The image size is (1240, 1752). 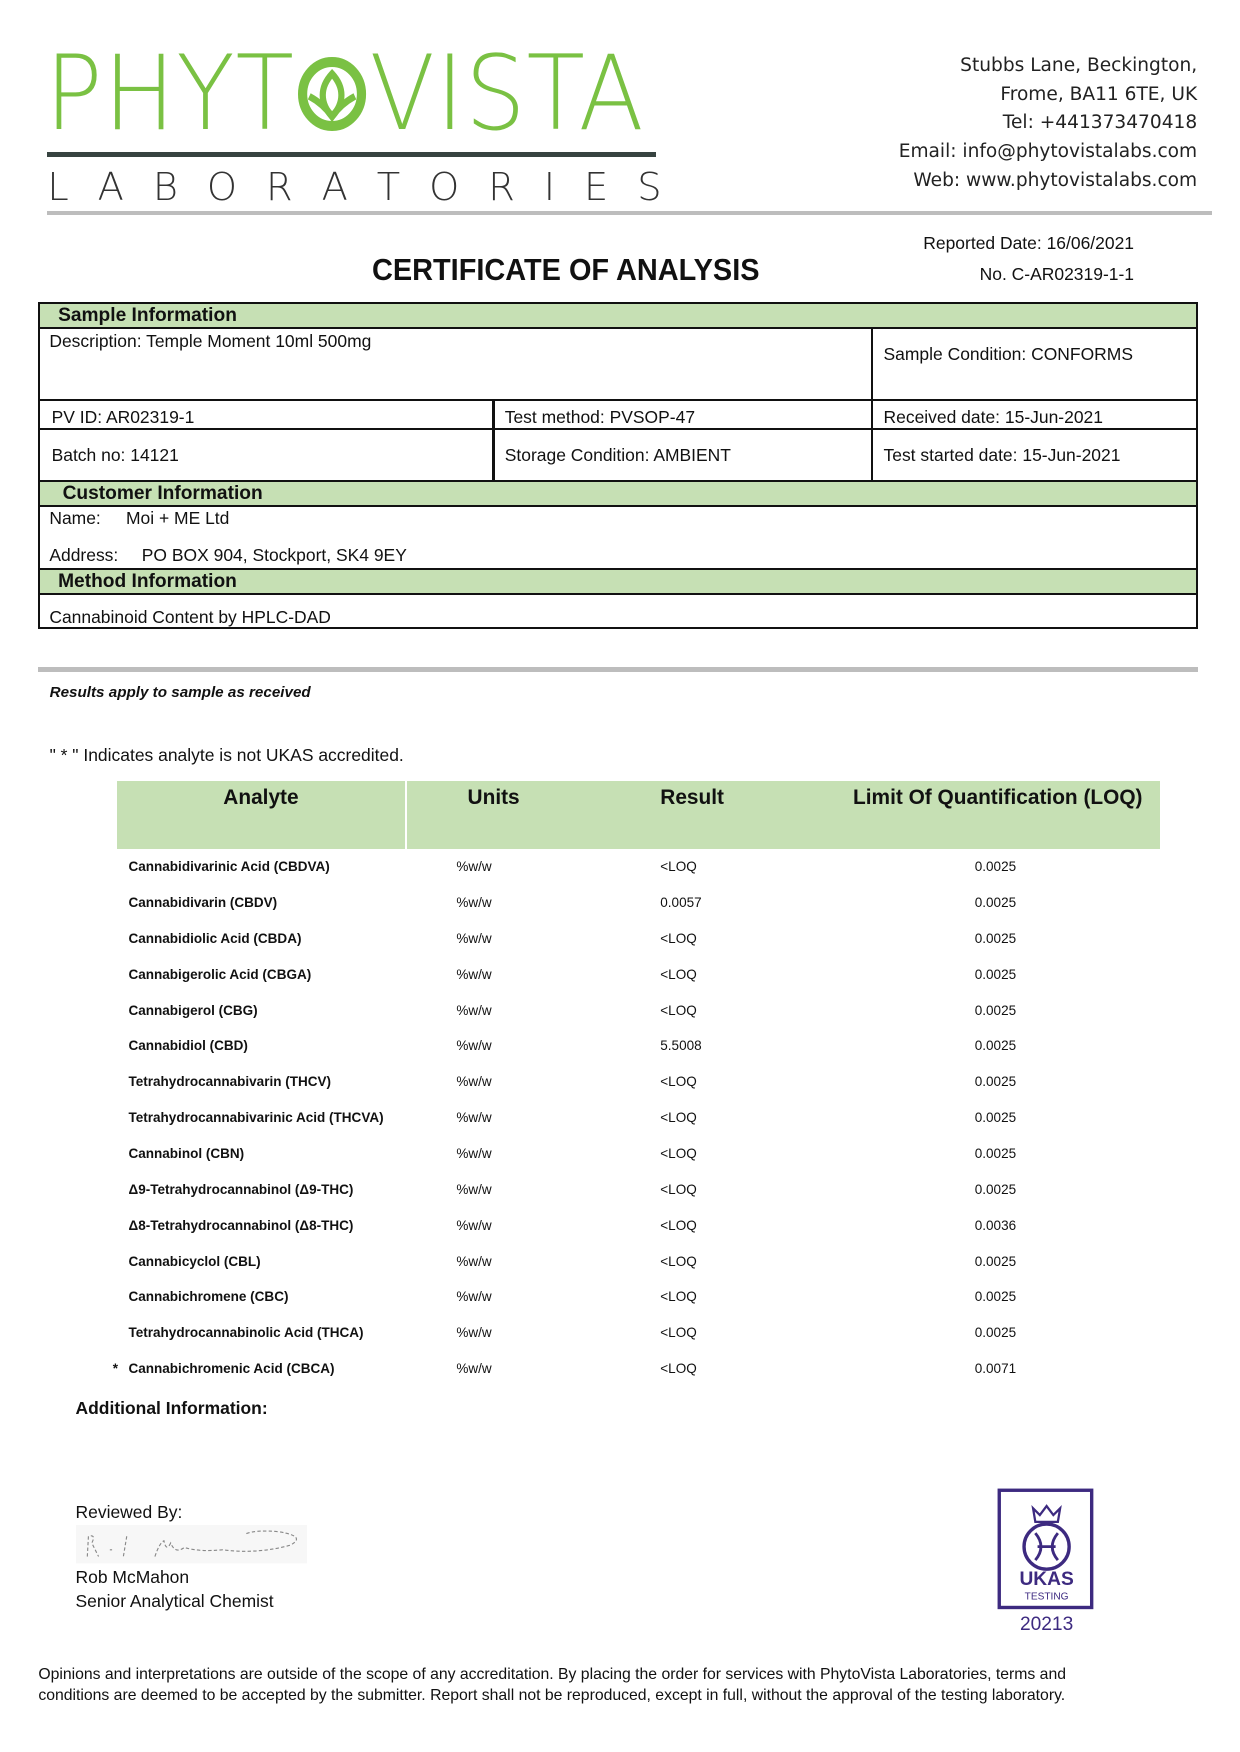 What do you see at coordinates (1045, 1624) in the screenshot?
I see `ukas-number: 20213` at bounding box center [1045, 1624].